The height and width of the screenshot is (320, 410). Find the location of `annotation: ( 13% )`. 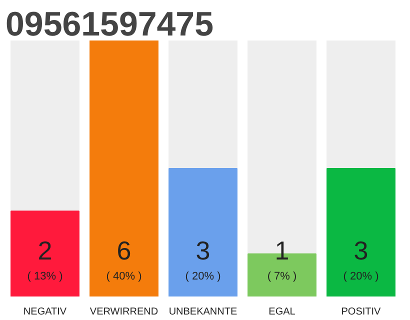

annotation: ( 13% ) is located at coordinates (45, 276).